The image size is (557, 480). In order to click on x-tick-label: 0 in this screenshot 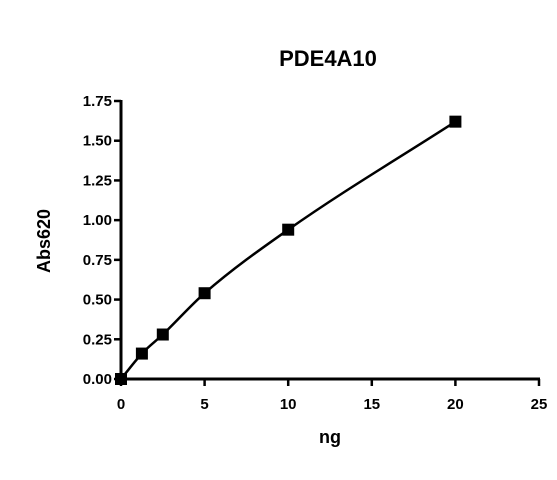, I will do `click(121, 404)`.